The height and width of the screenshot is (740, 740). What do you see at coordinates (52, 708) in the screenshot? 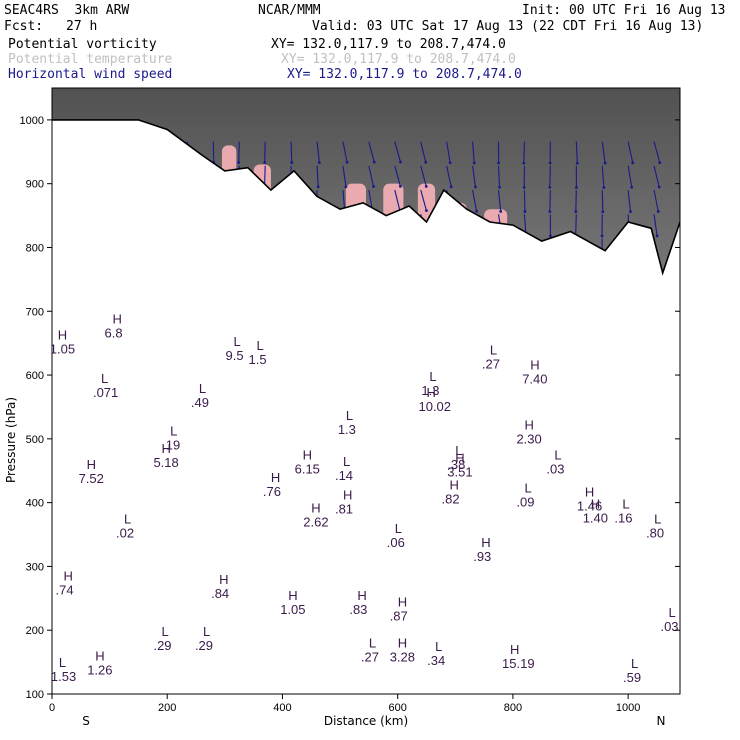
I see `x-tick-label: 0` at bounding box center [52, 708].